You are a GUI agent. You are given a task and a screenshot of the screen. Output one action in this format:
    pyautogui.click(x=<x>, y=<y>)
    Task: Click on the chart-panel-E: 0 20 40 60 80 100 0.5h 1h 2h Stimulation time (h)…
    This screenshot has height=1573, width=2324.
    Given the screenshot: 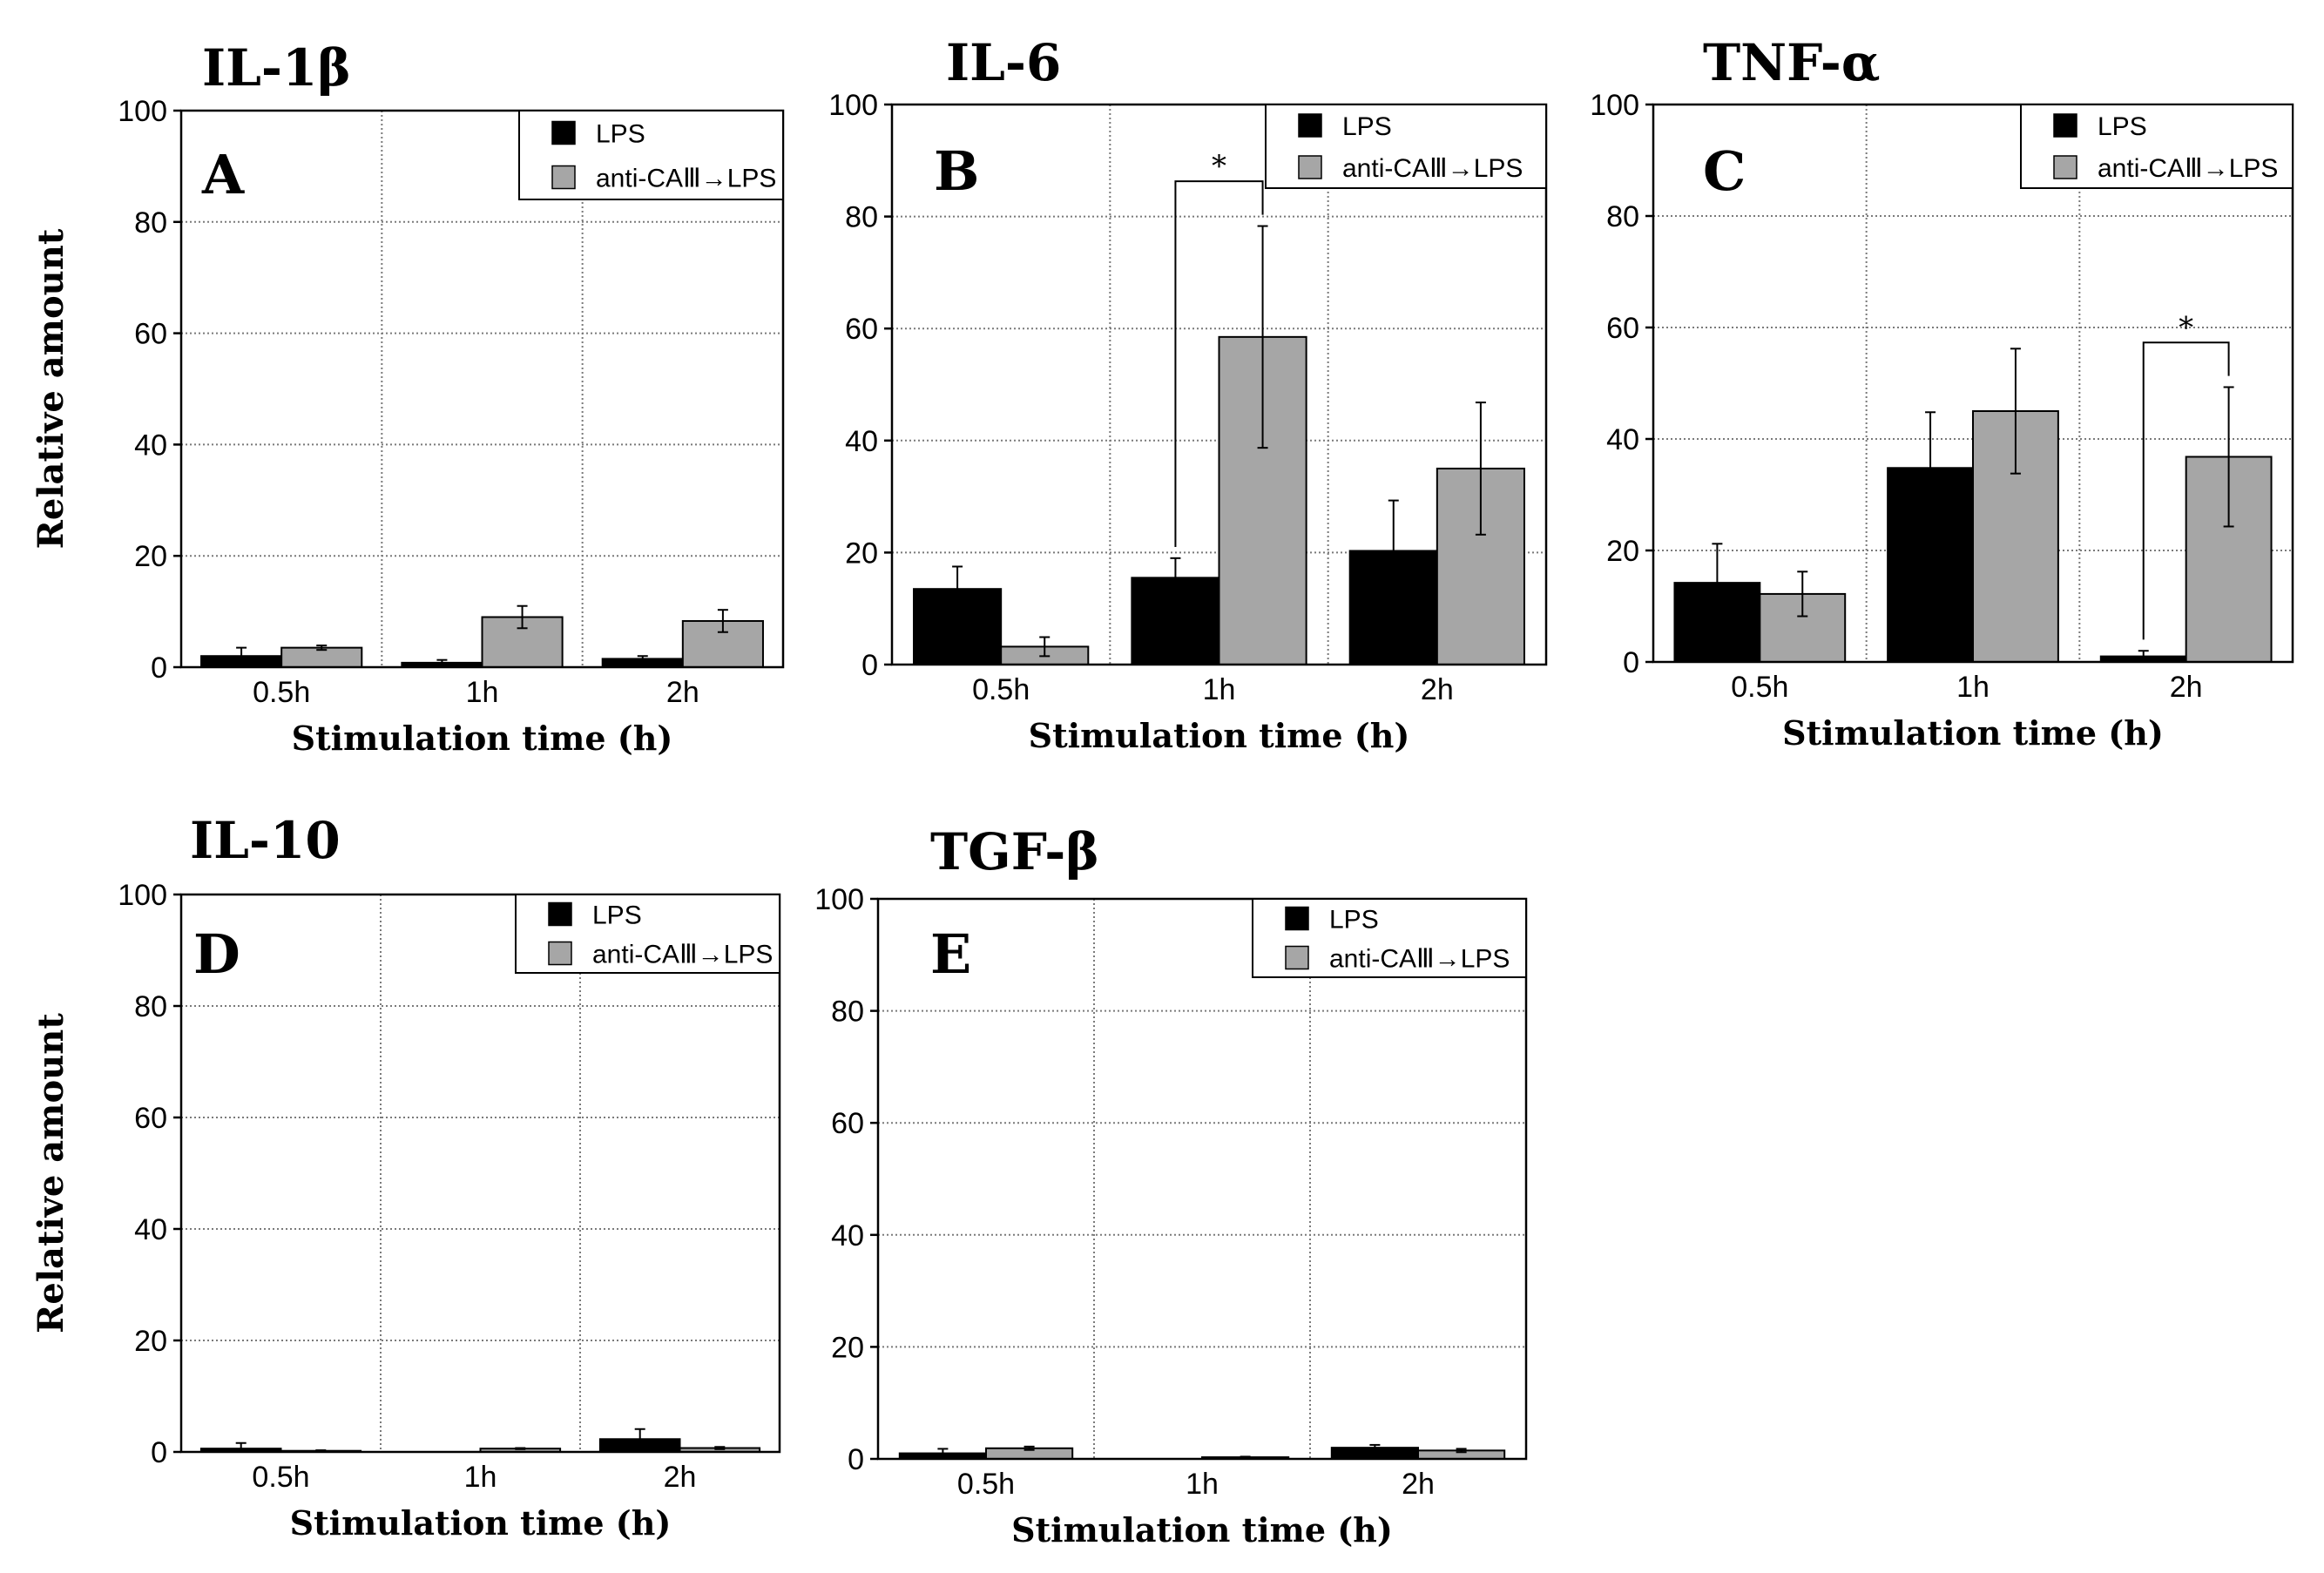 What is the action you would take?
    pyautogui.click(x=1171, y=1185)
    